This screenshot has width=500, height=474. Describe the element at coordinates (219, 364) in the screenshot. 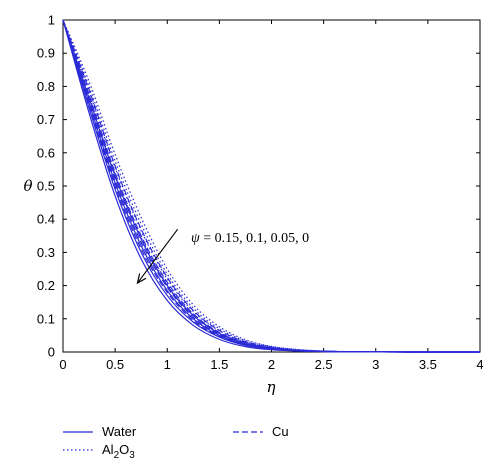

I see `x-tick-label: 1.5` at that location.